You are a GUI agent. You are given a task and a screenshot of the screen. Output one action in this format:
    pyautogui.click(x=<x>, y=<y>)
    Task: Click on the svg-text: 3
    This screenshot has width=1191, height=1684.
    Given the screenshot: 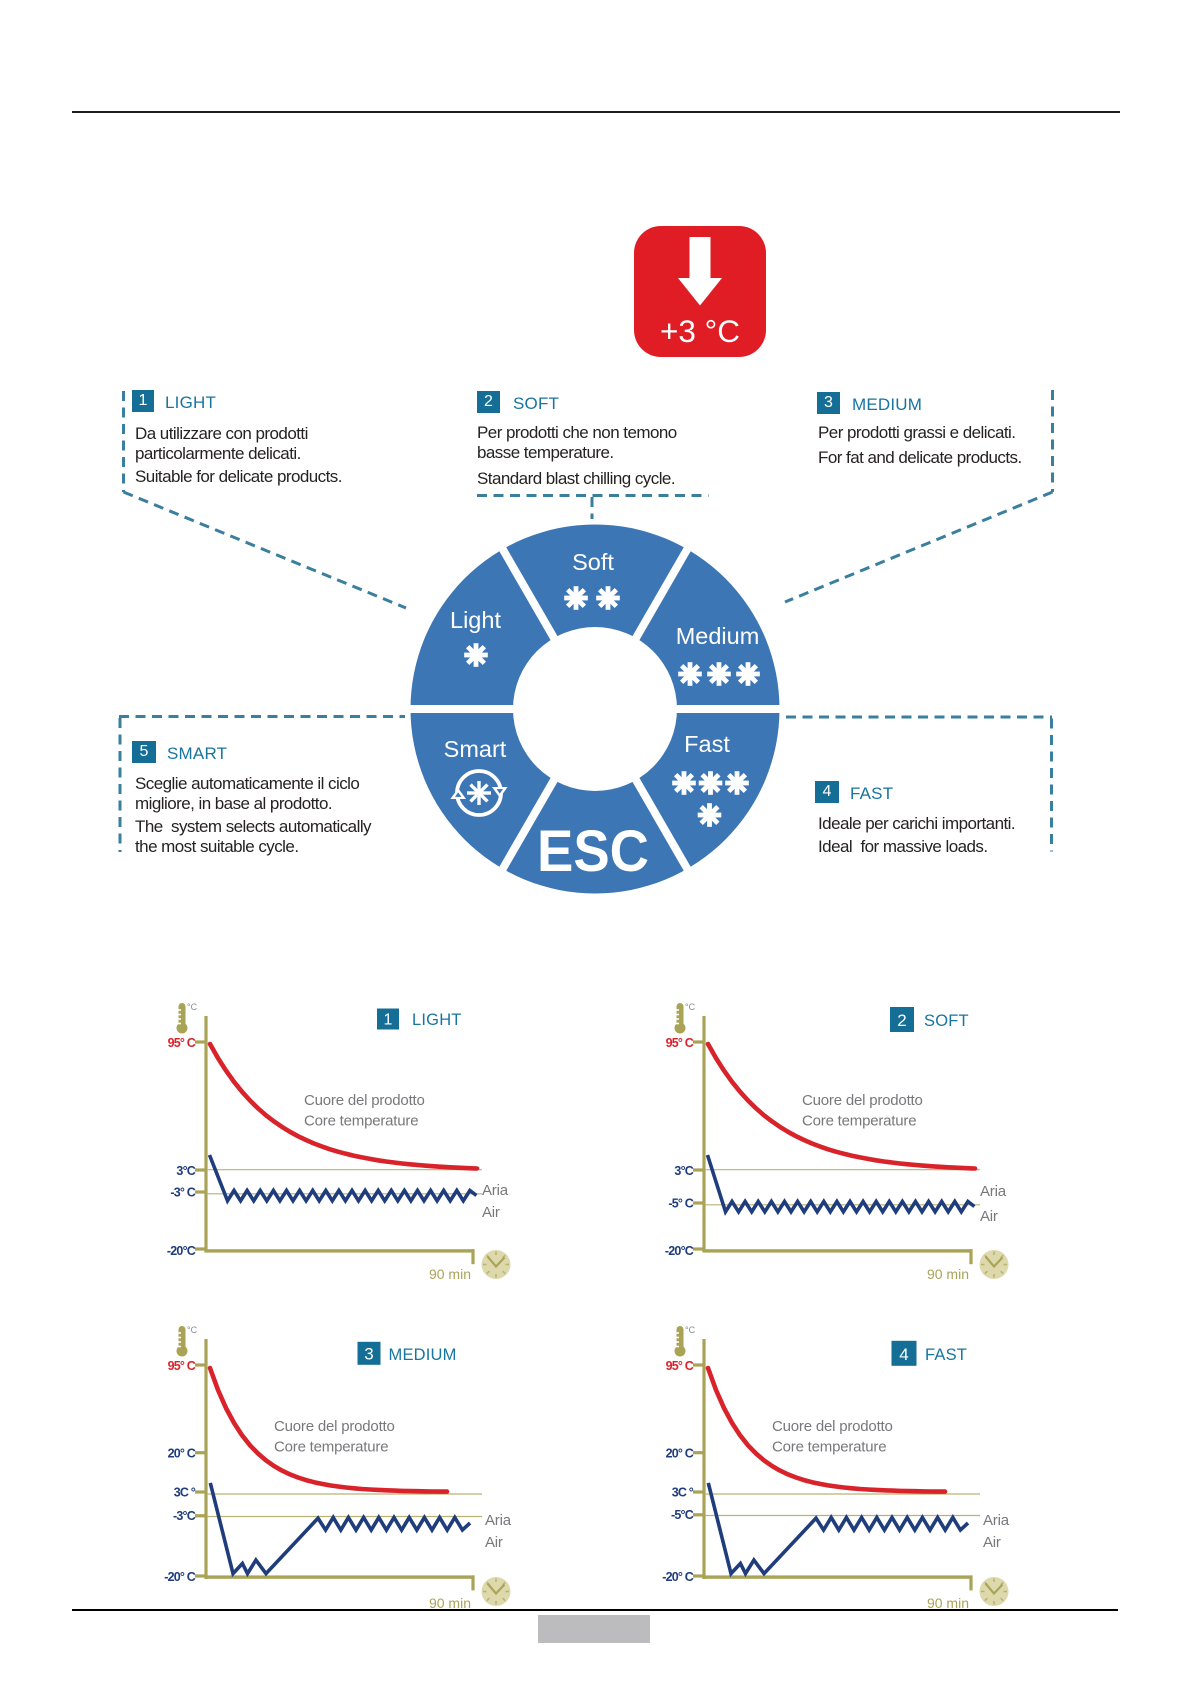 What is the action you would take?
    pyautogui.click(x=368, y=1354)
    